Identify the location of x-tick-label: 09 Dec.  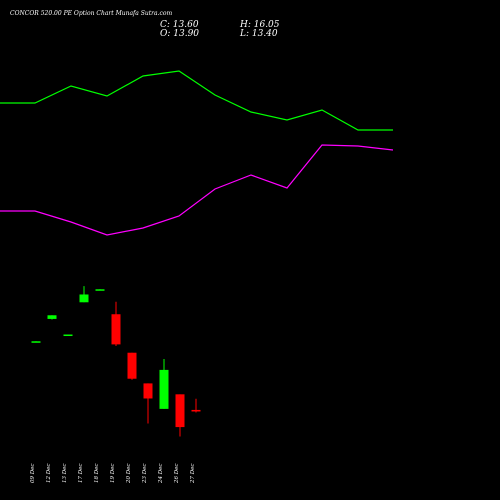
(33, 474).